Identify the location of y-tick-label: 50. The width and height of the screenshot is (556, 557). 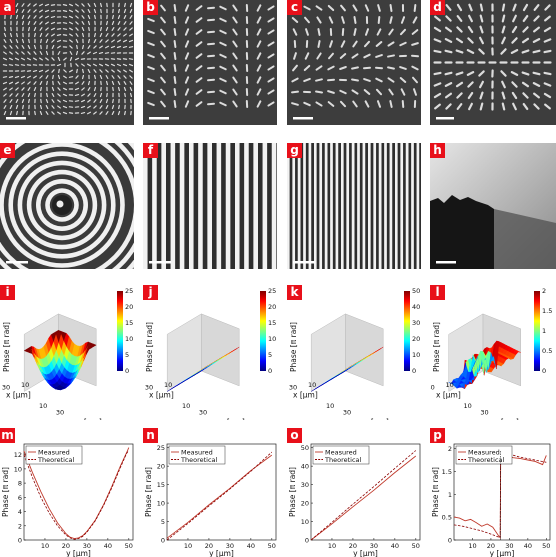
(305, 448).